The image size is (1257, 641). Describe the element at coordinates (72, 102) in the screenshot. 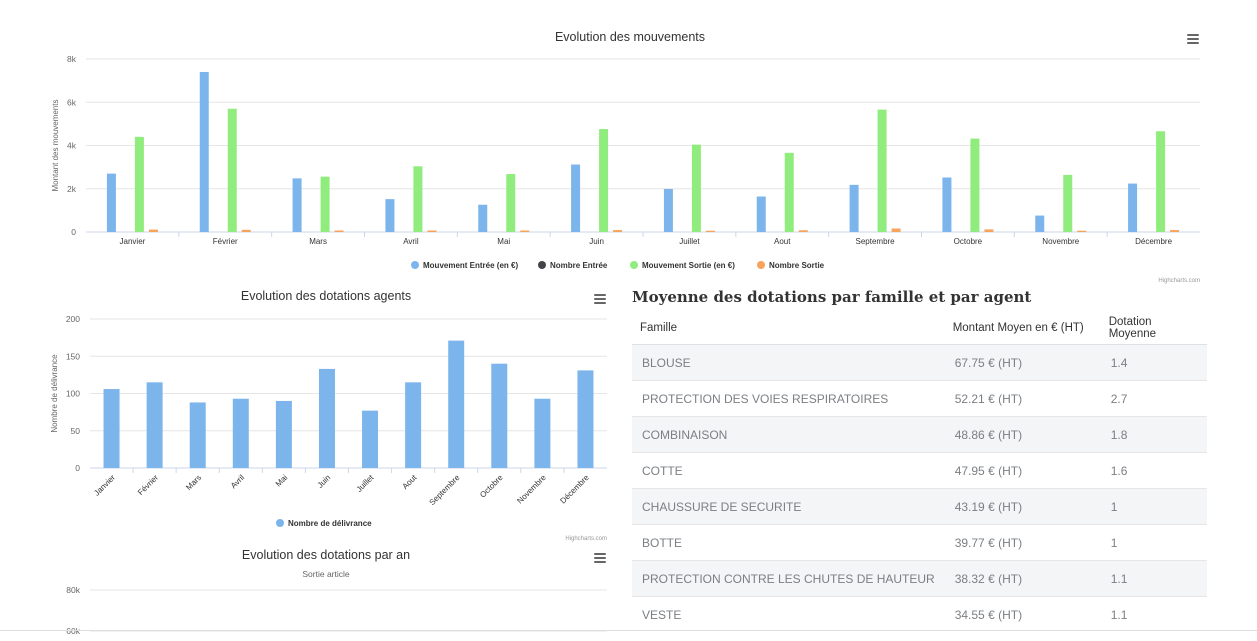

I see `y-tick-label: 6k` at that location.